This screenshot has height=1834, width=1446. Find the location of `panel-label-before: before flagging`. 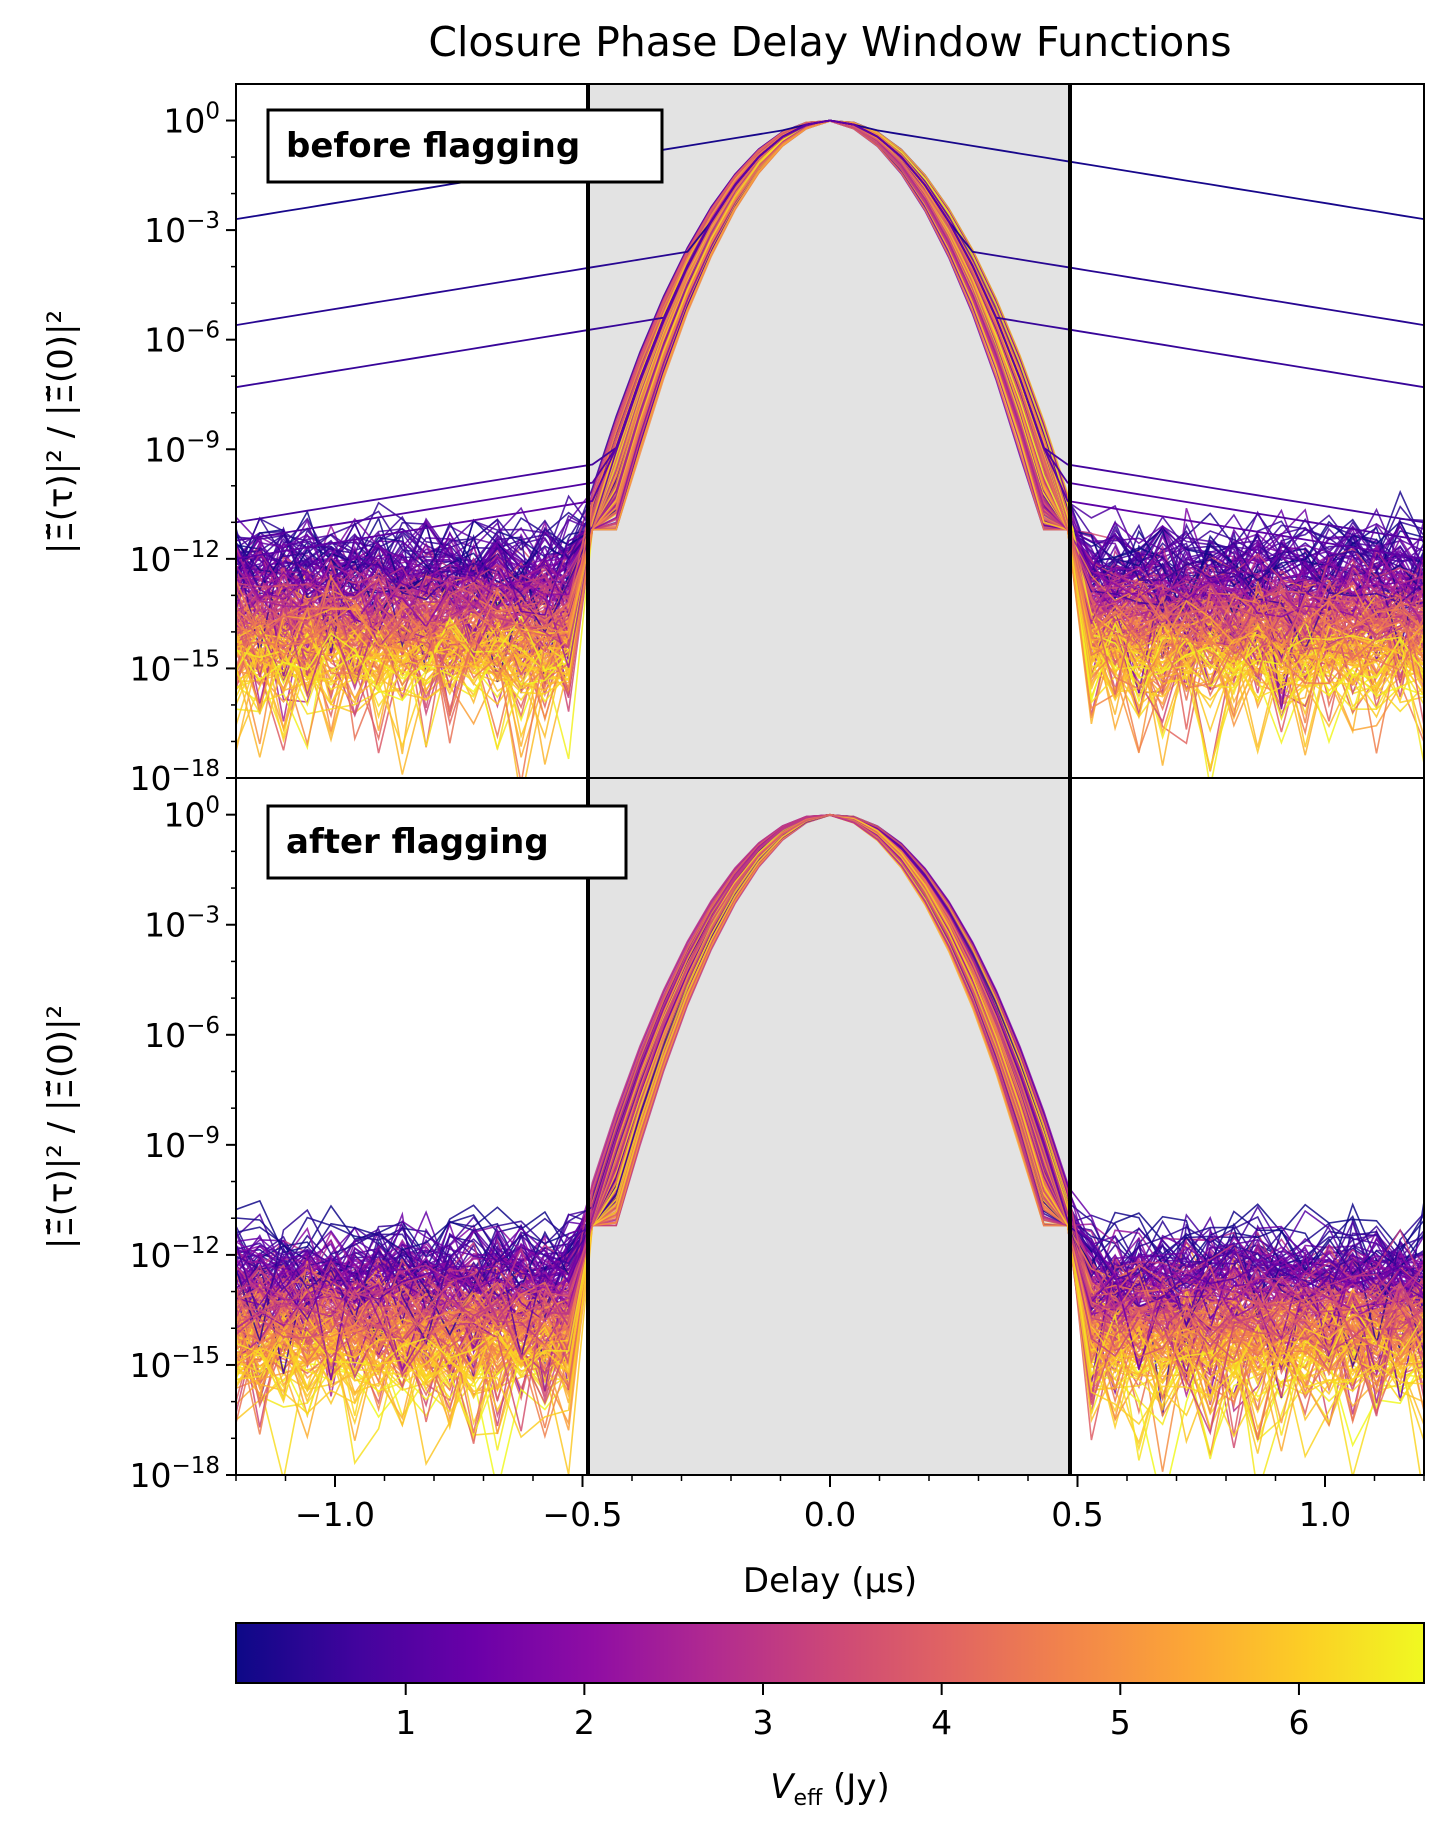

panel-label-before: before flagging is located at coordinates (433, 146).